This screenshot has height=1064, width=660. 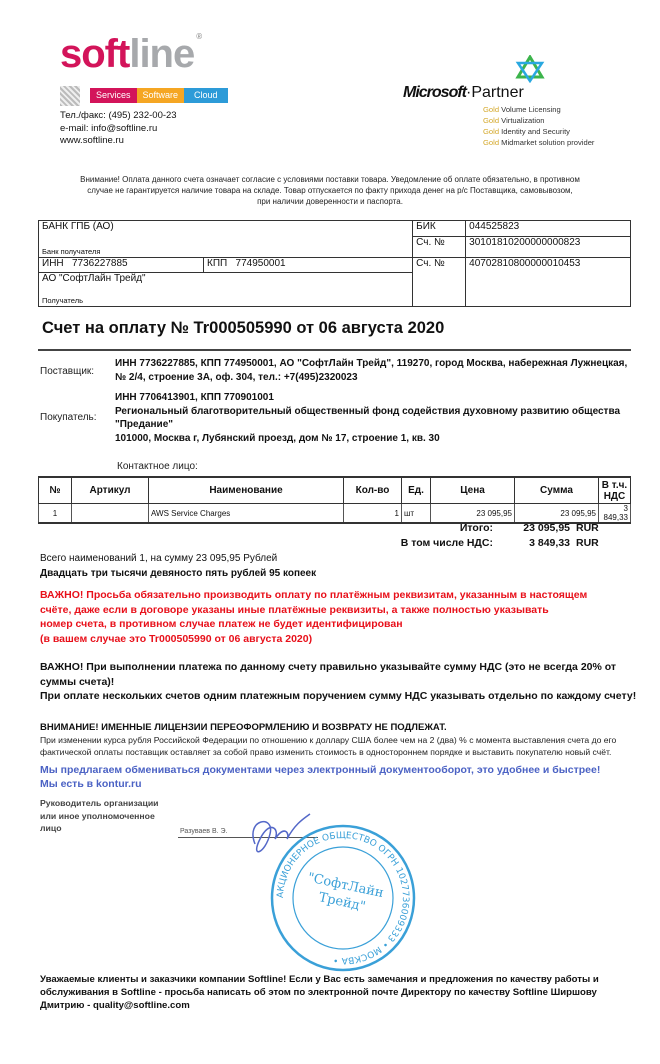 I want to click on corr-account: 30101810200000000823, so click(x=548, y=247).